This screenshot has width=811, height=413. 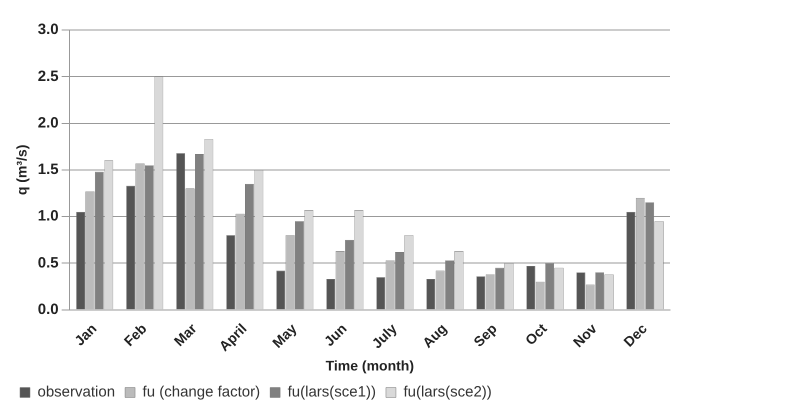 What do you see at coordinates (48, 263) in the screenshot?
I see `y-tick-label: 0.5` at bounding box center [48, 263].